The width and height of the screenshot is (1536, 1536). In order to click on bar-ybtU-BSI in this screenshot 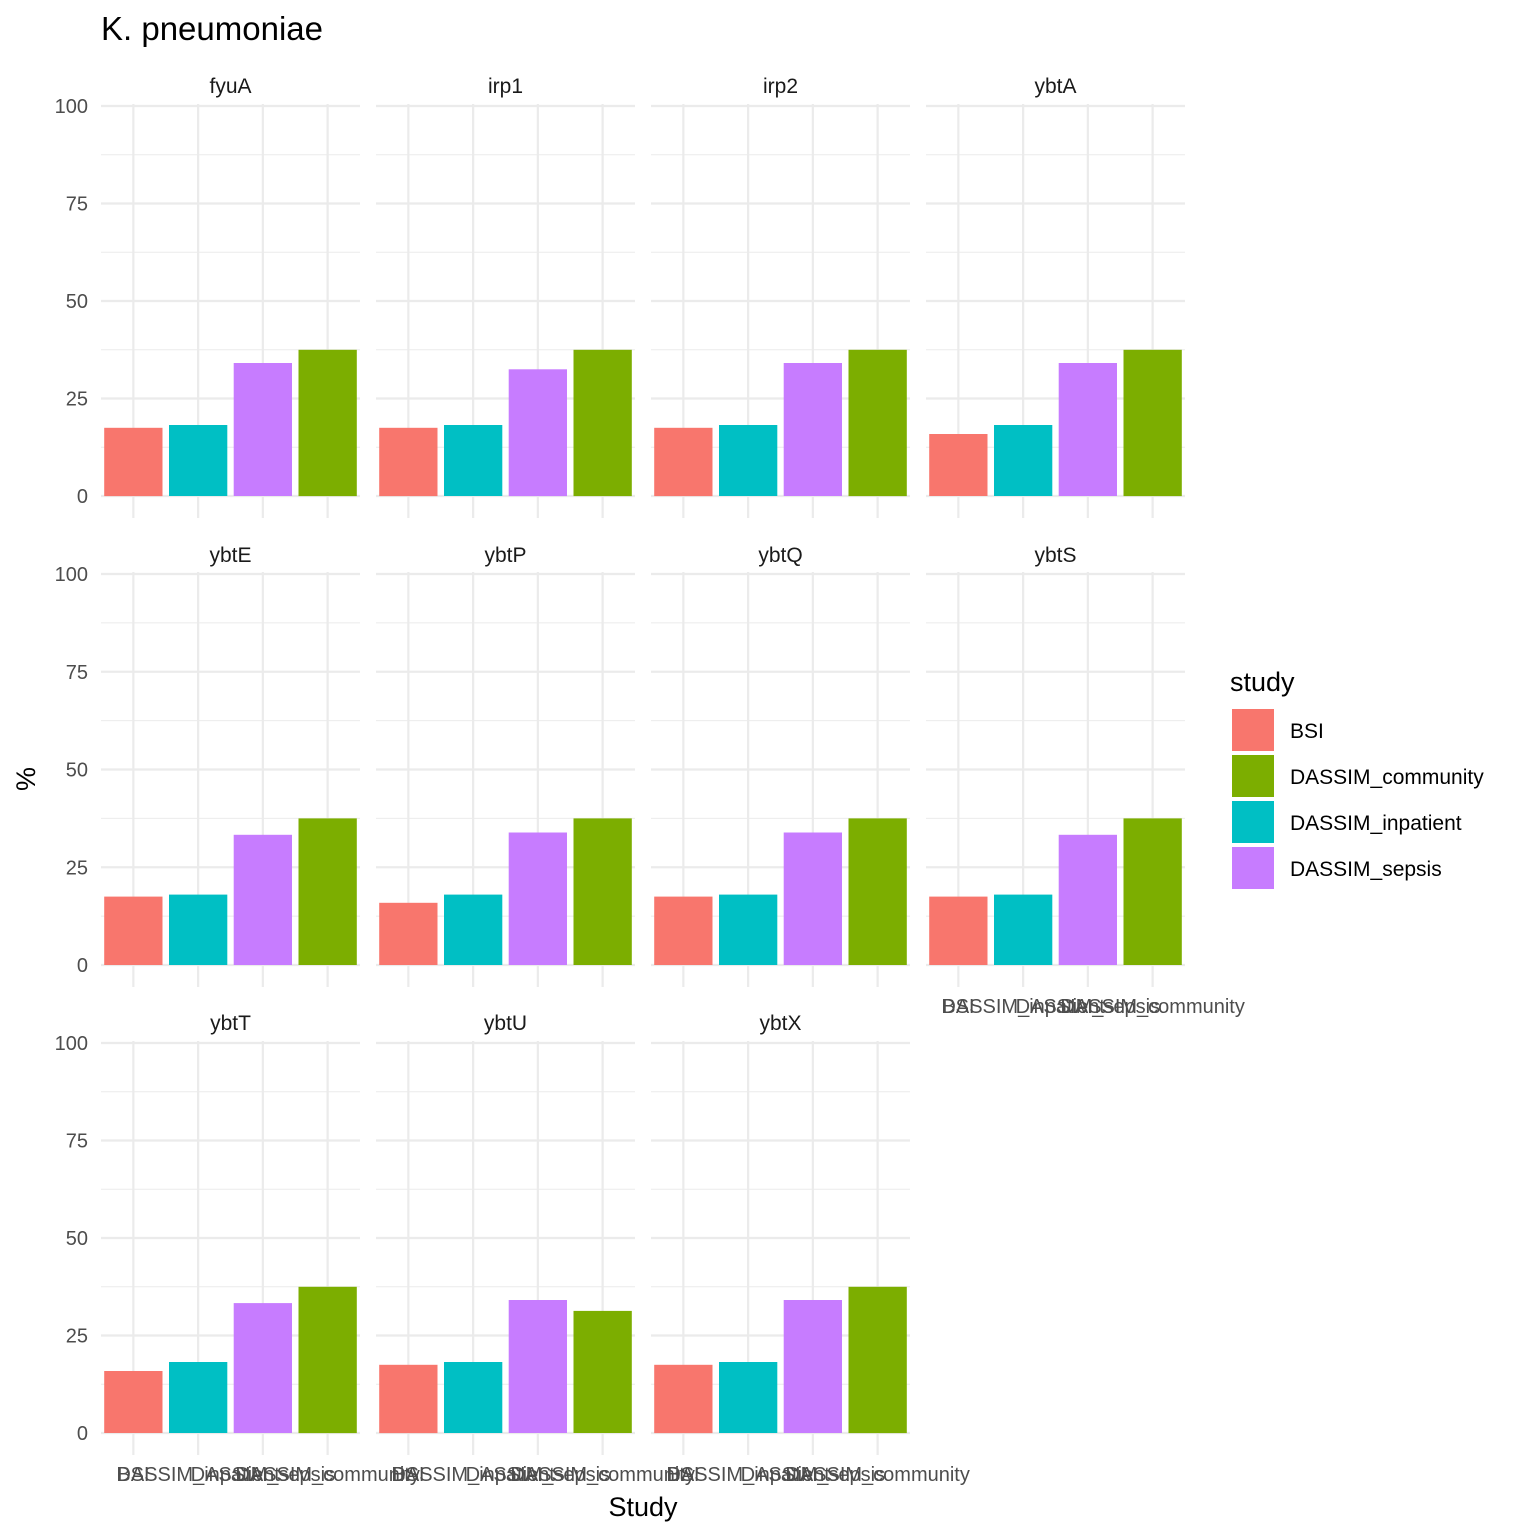, I will do `click(408, 1399)`.